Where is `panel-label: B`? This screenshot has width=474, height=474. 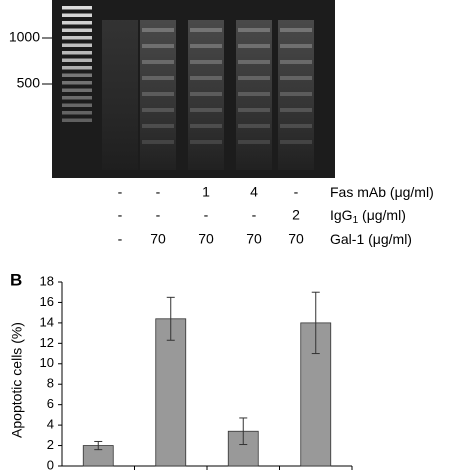
panel-label: B is located at coordinates (16, 279).